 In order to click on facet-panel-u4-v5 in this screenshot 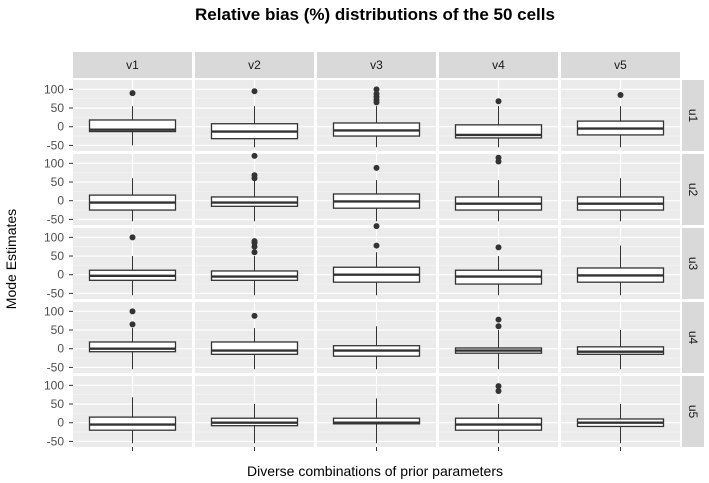, I will do `click(620, 337)`.